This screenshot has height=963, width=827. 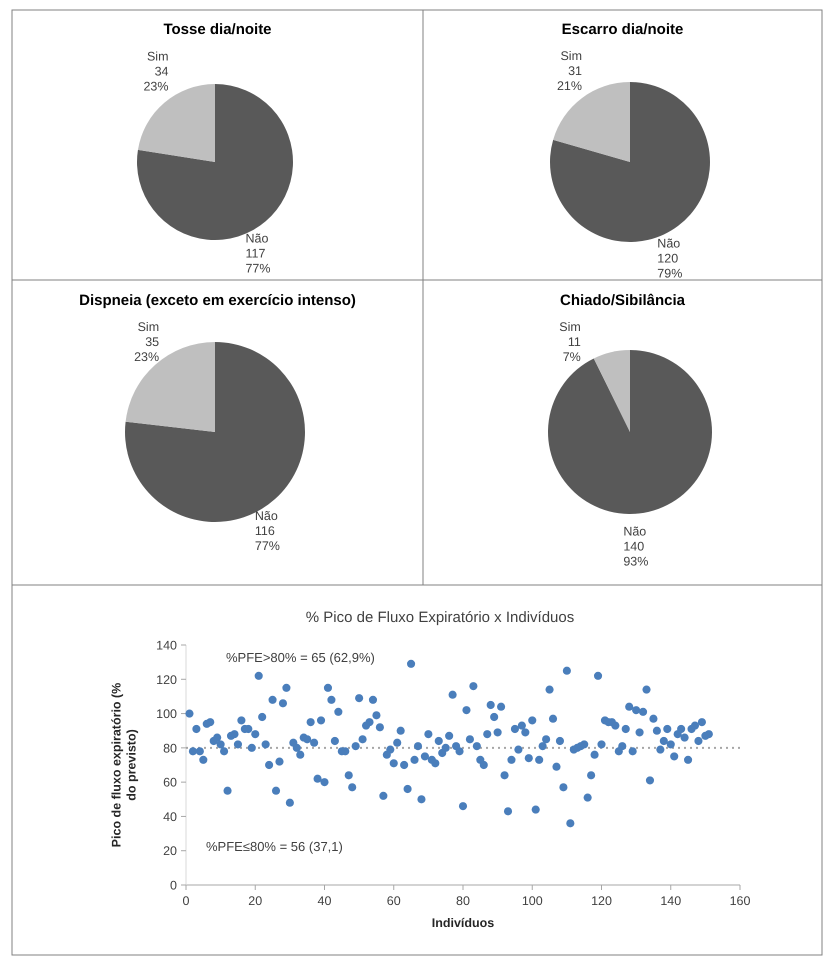 I want to click on y-tick-label: 40, so click(x=170, y=817).